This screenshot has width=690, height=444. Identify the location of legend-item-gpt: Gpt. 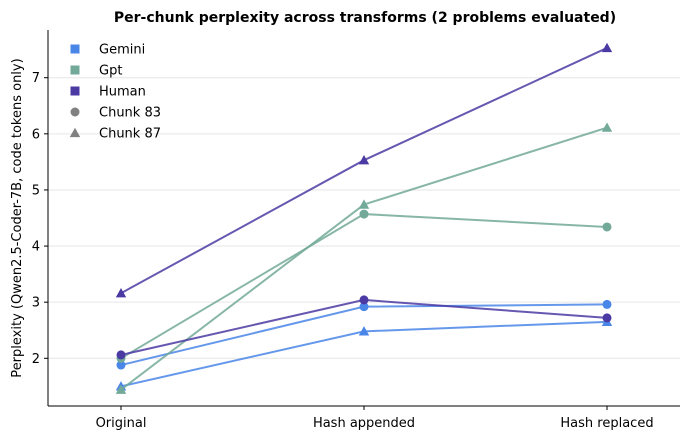
(96, 71).